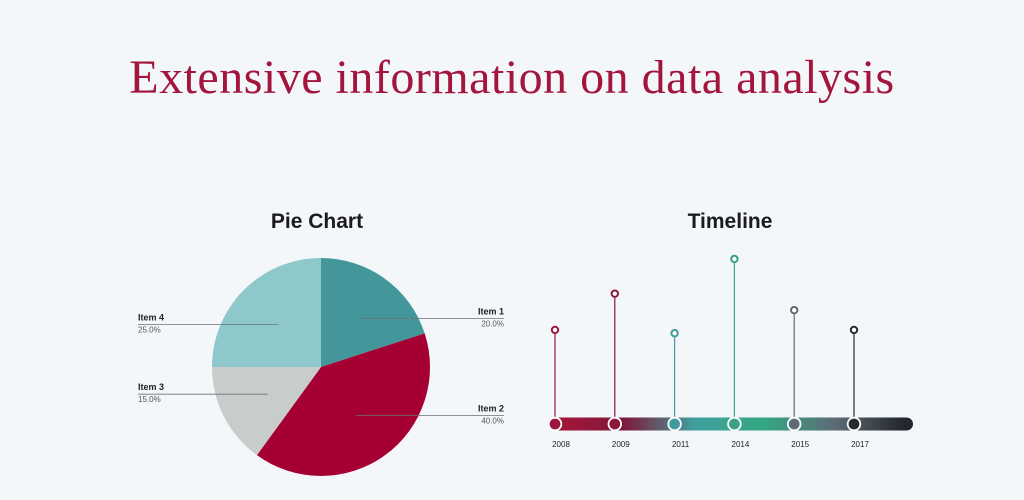 Image resolution: width=1024 pixels, height=500 pixels. What do you see at coordinates (854, 424) in the screenshot?
I see `timeline-node-2017` at bounding box center [854, 424].